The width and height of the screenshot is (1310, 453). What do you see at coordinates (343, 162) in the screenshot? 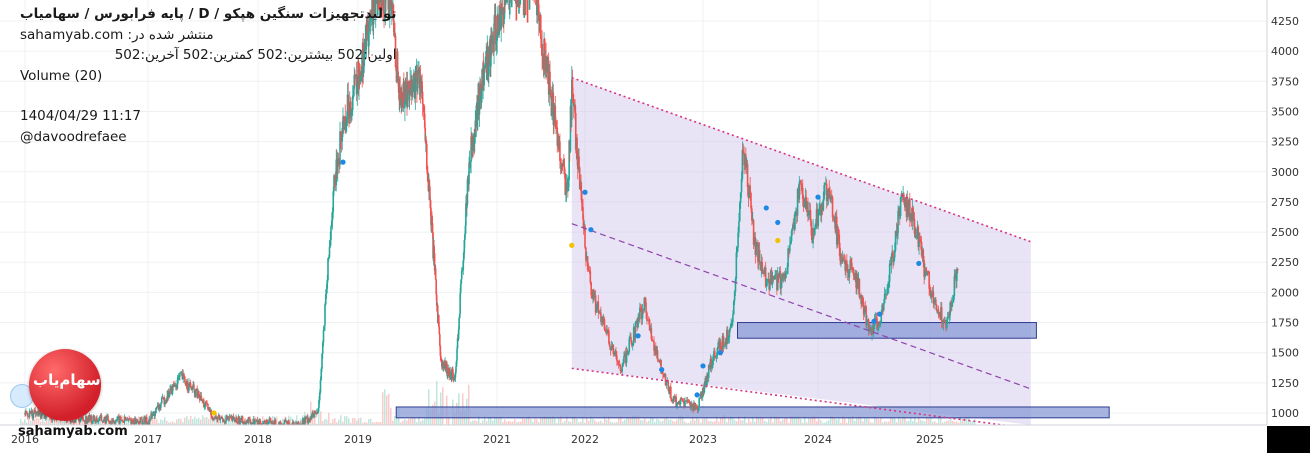
I see `event-marker` at bounding box center [343, 162].